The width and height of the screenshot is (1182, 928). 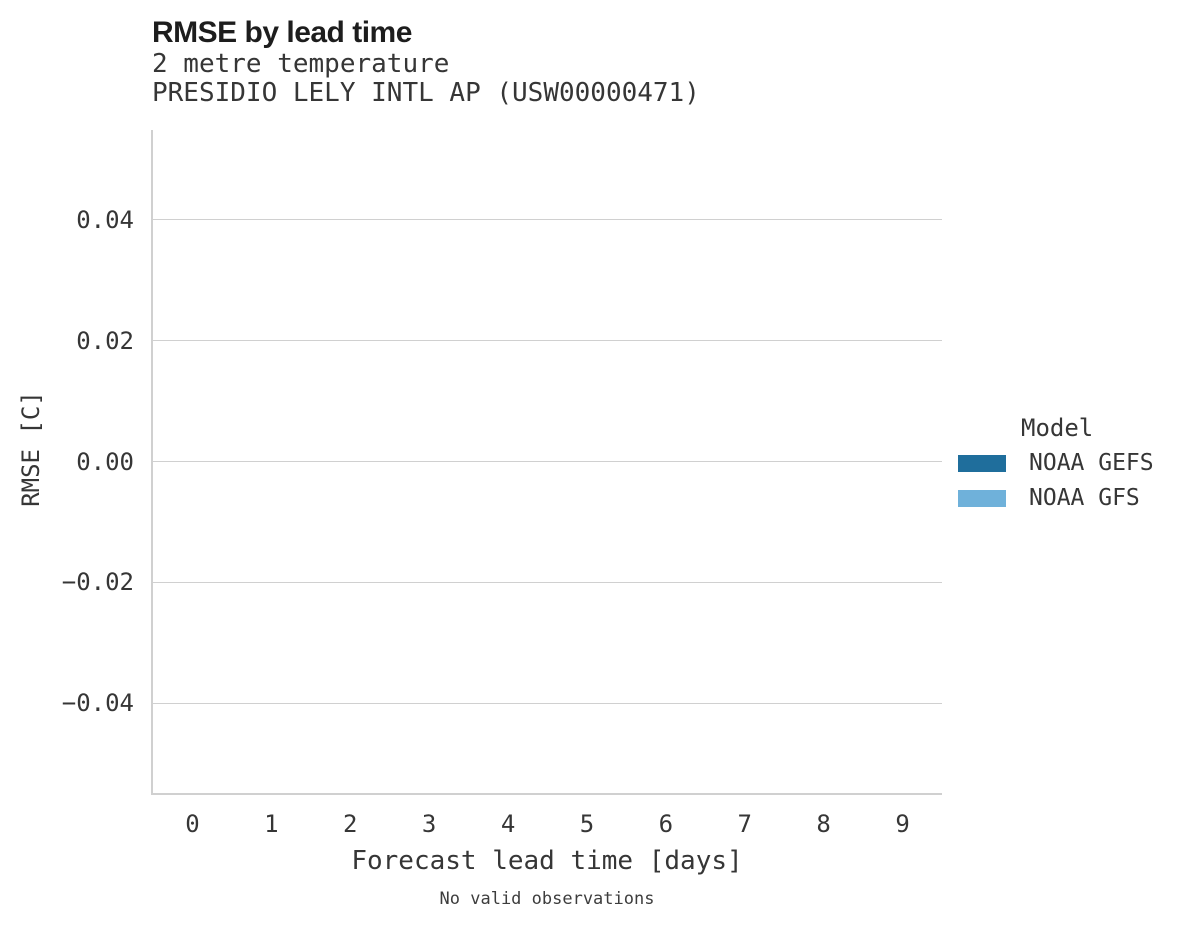 I want to click on y-tick-label: −0.04, so click(x=97, y=703).